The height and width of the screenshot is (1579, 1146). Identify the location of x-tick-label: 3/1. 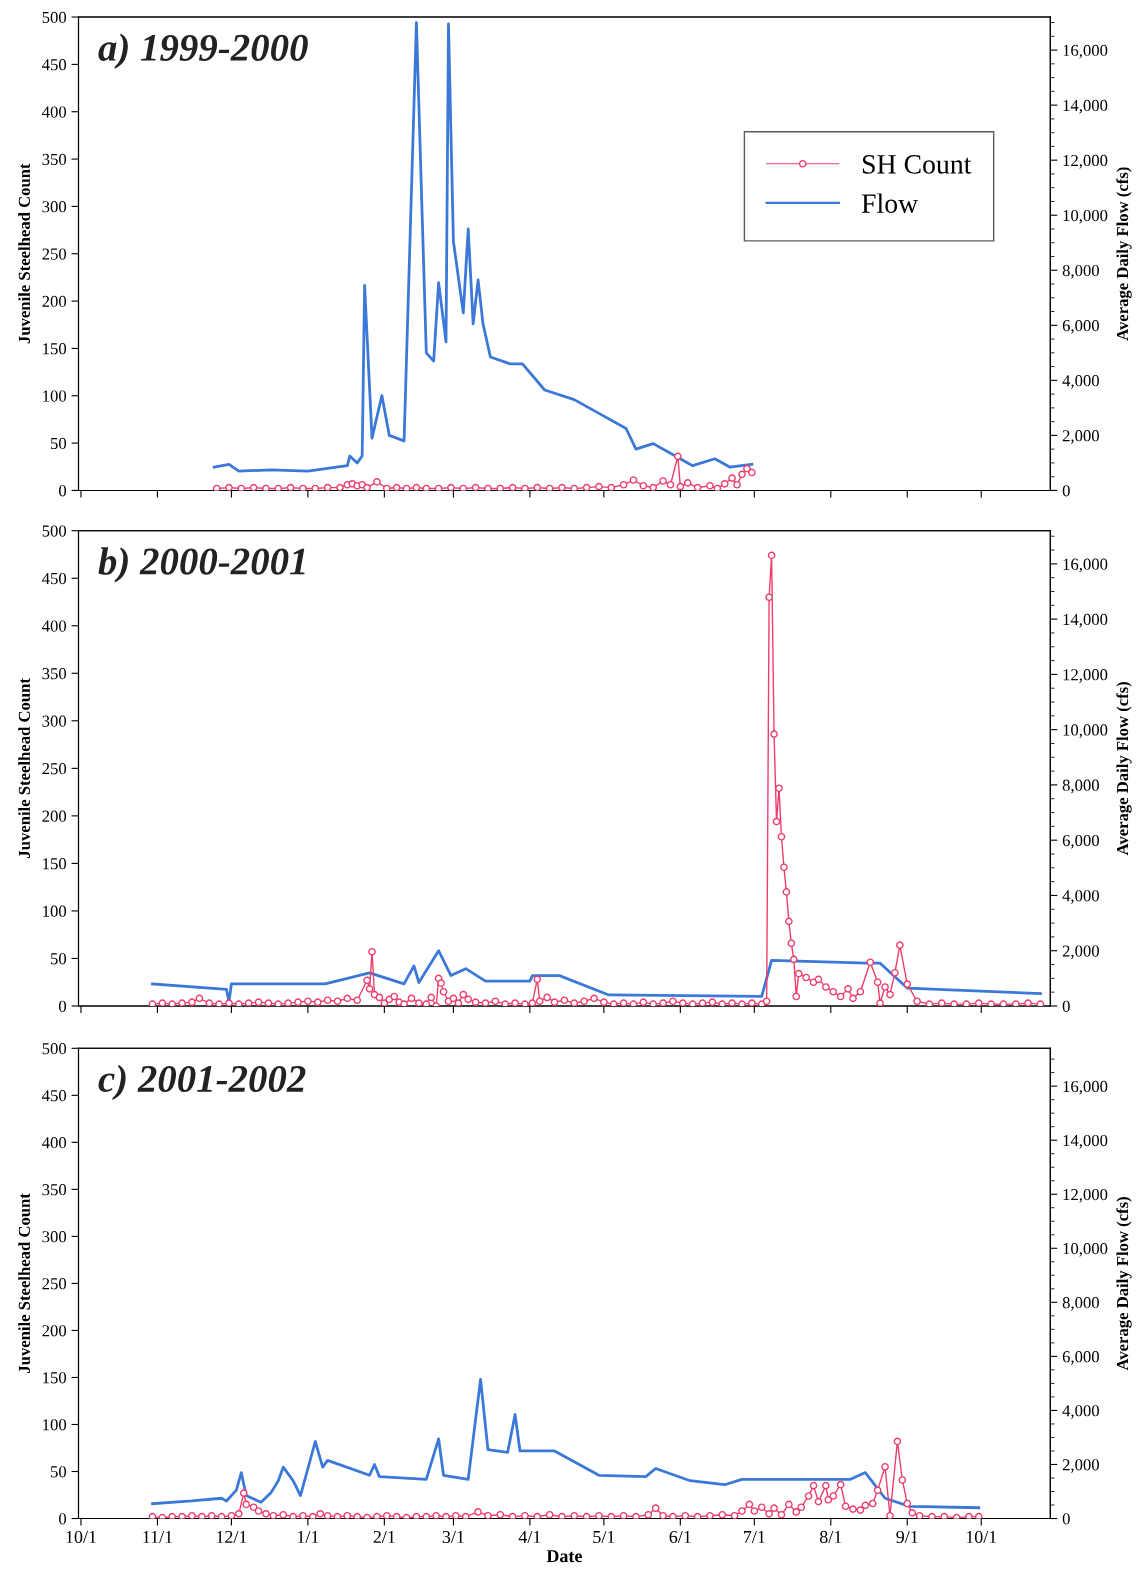
(453, 1537).